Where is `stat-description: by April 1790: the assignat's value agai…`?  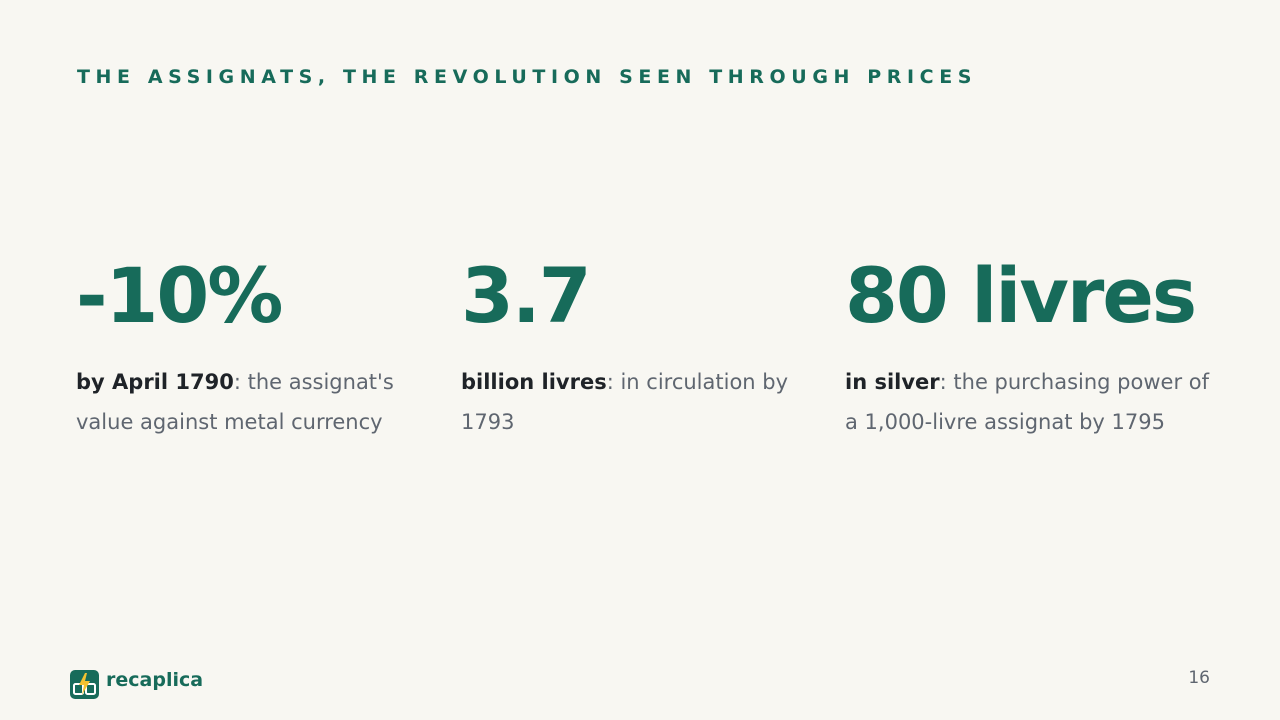
stat-description: by April 1790: the assignat's value agai… is located at coordinates (261, 402).